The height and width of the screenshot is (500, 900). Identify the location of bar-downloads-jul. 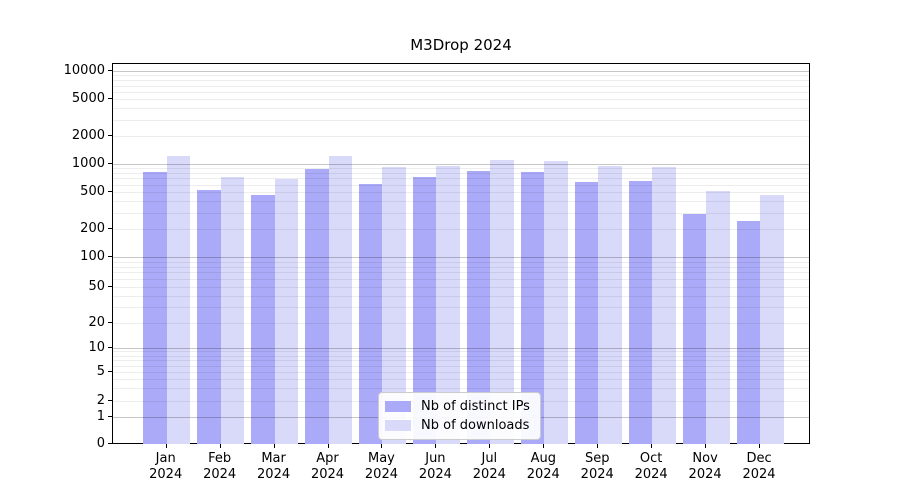
(502, 302).